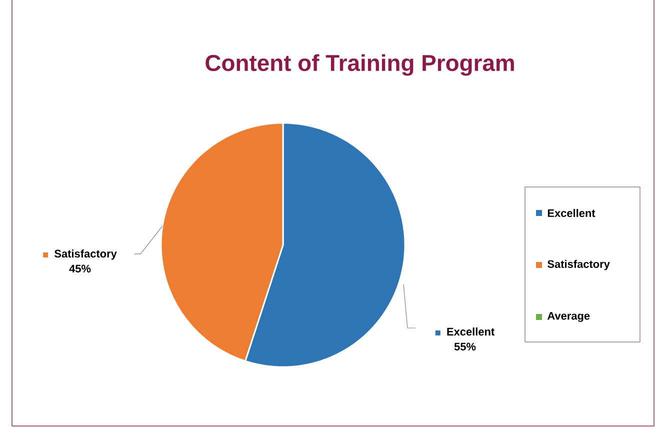 This screenshot has width=656, height=427. What do you see at coordinates (579, 265) in the screenshot?
I see `category-label: Satisfactory` at bounding box center [579, 265].